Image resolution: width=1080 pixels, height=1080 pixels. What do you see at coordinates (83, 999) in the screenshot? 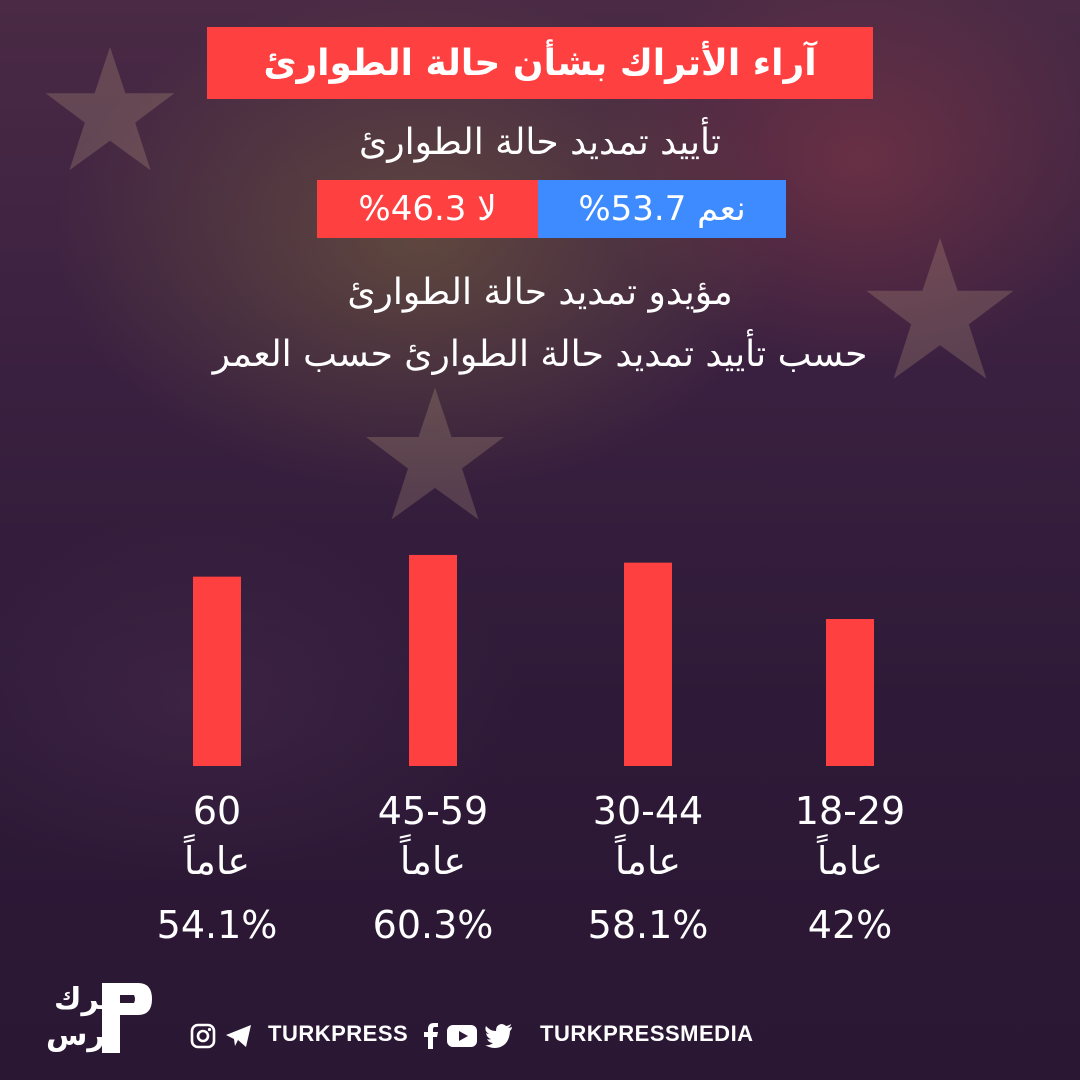
I see `logo-text-top: ترك` at bounding box center [83, 999].